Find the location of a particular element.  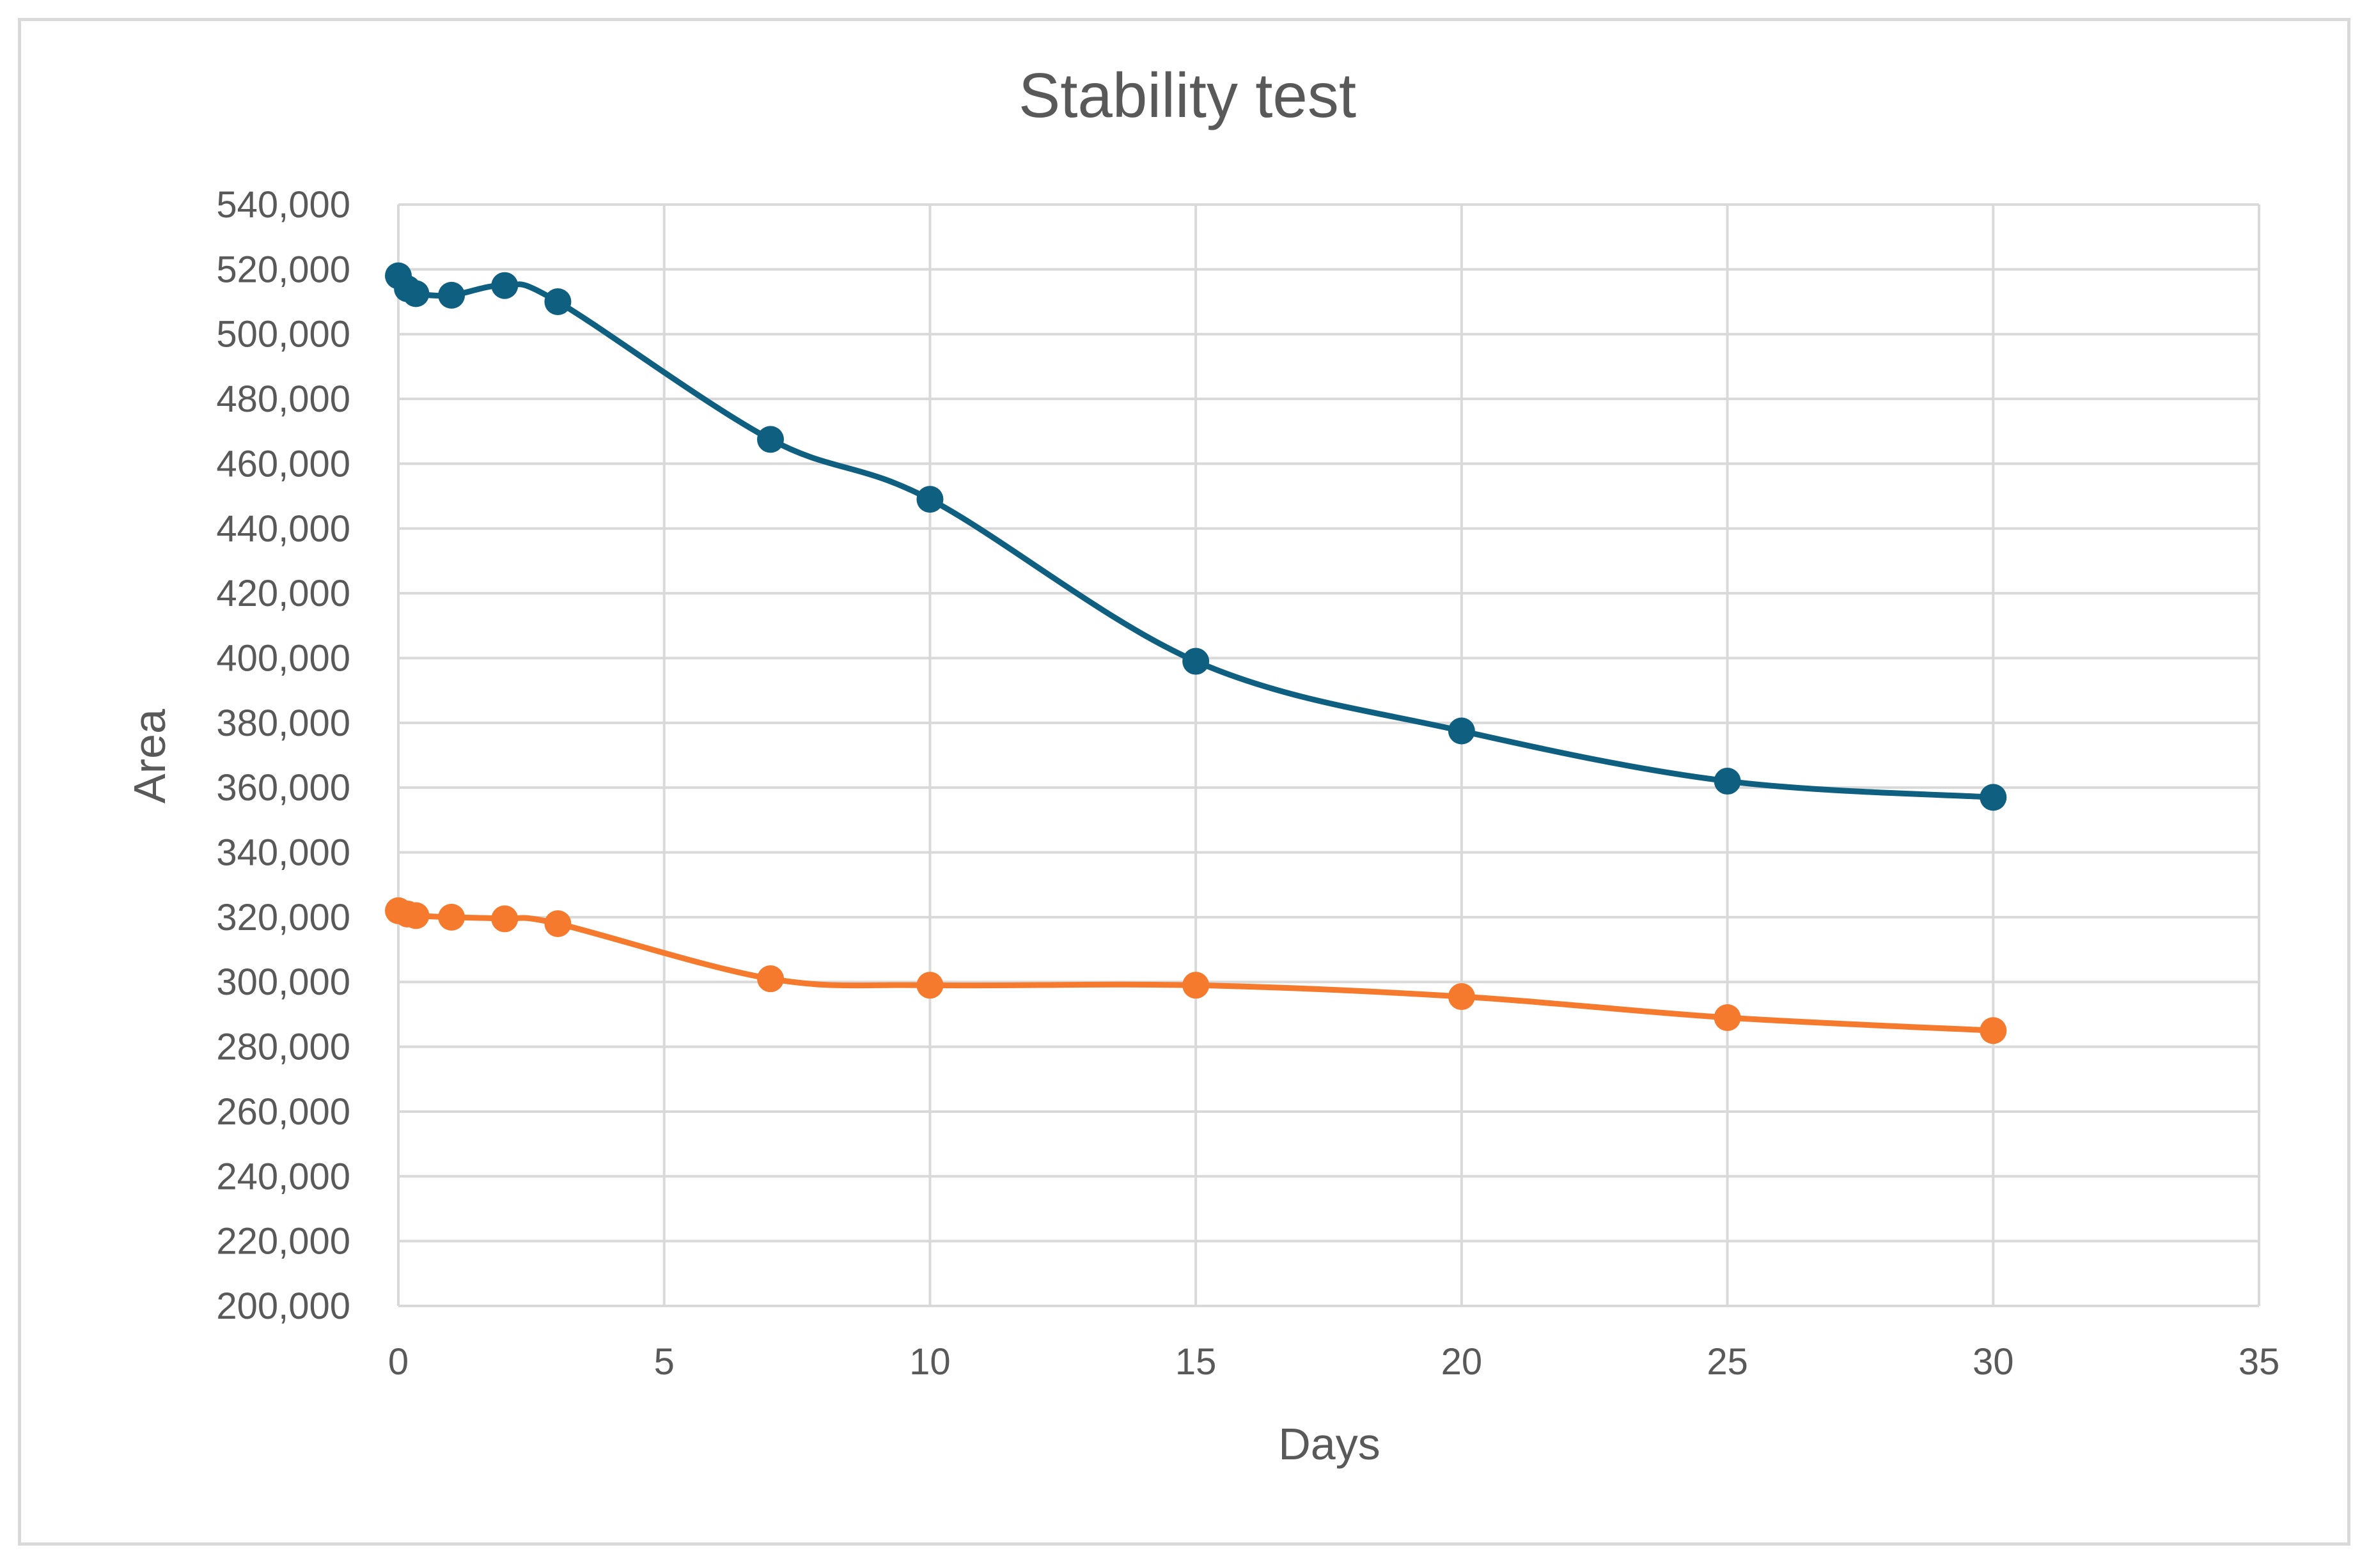

y-tick-label: 200,000 is located at coordinates (283, 1306).